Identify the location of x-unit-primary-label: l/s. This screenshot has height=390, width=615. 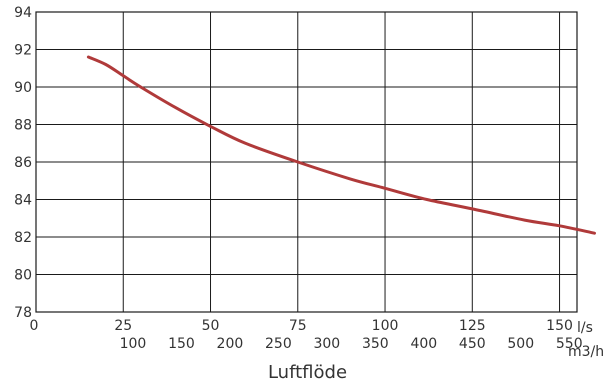
(585, 328).